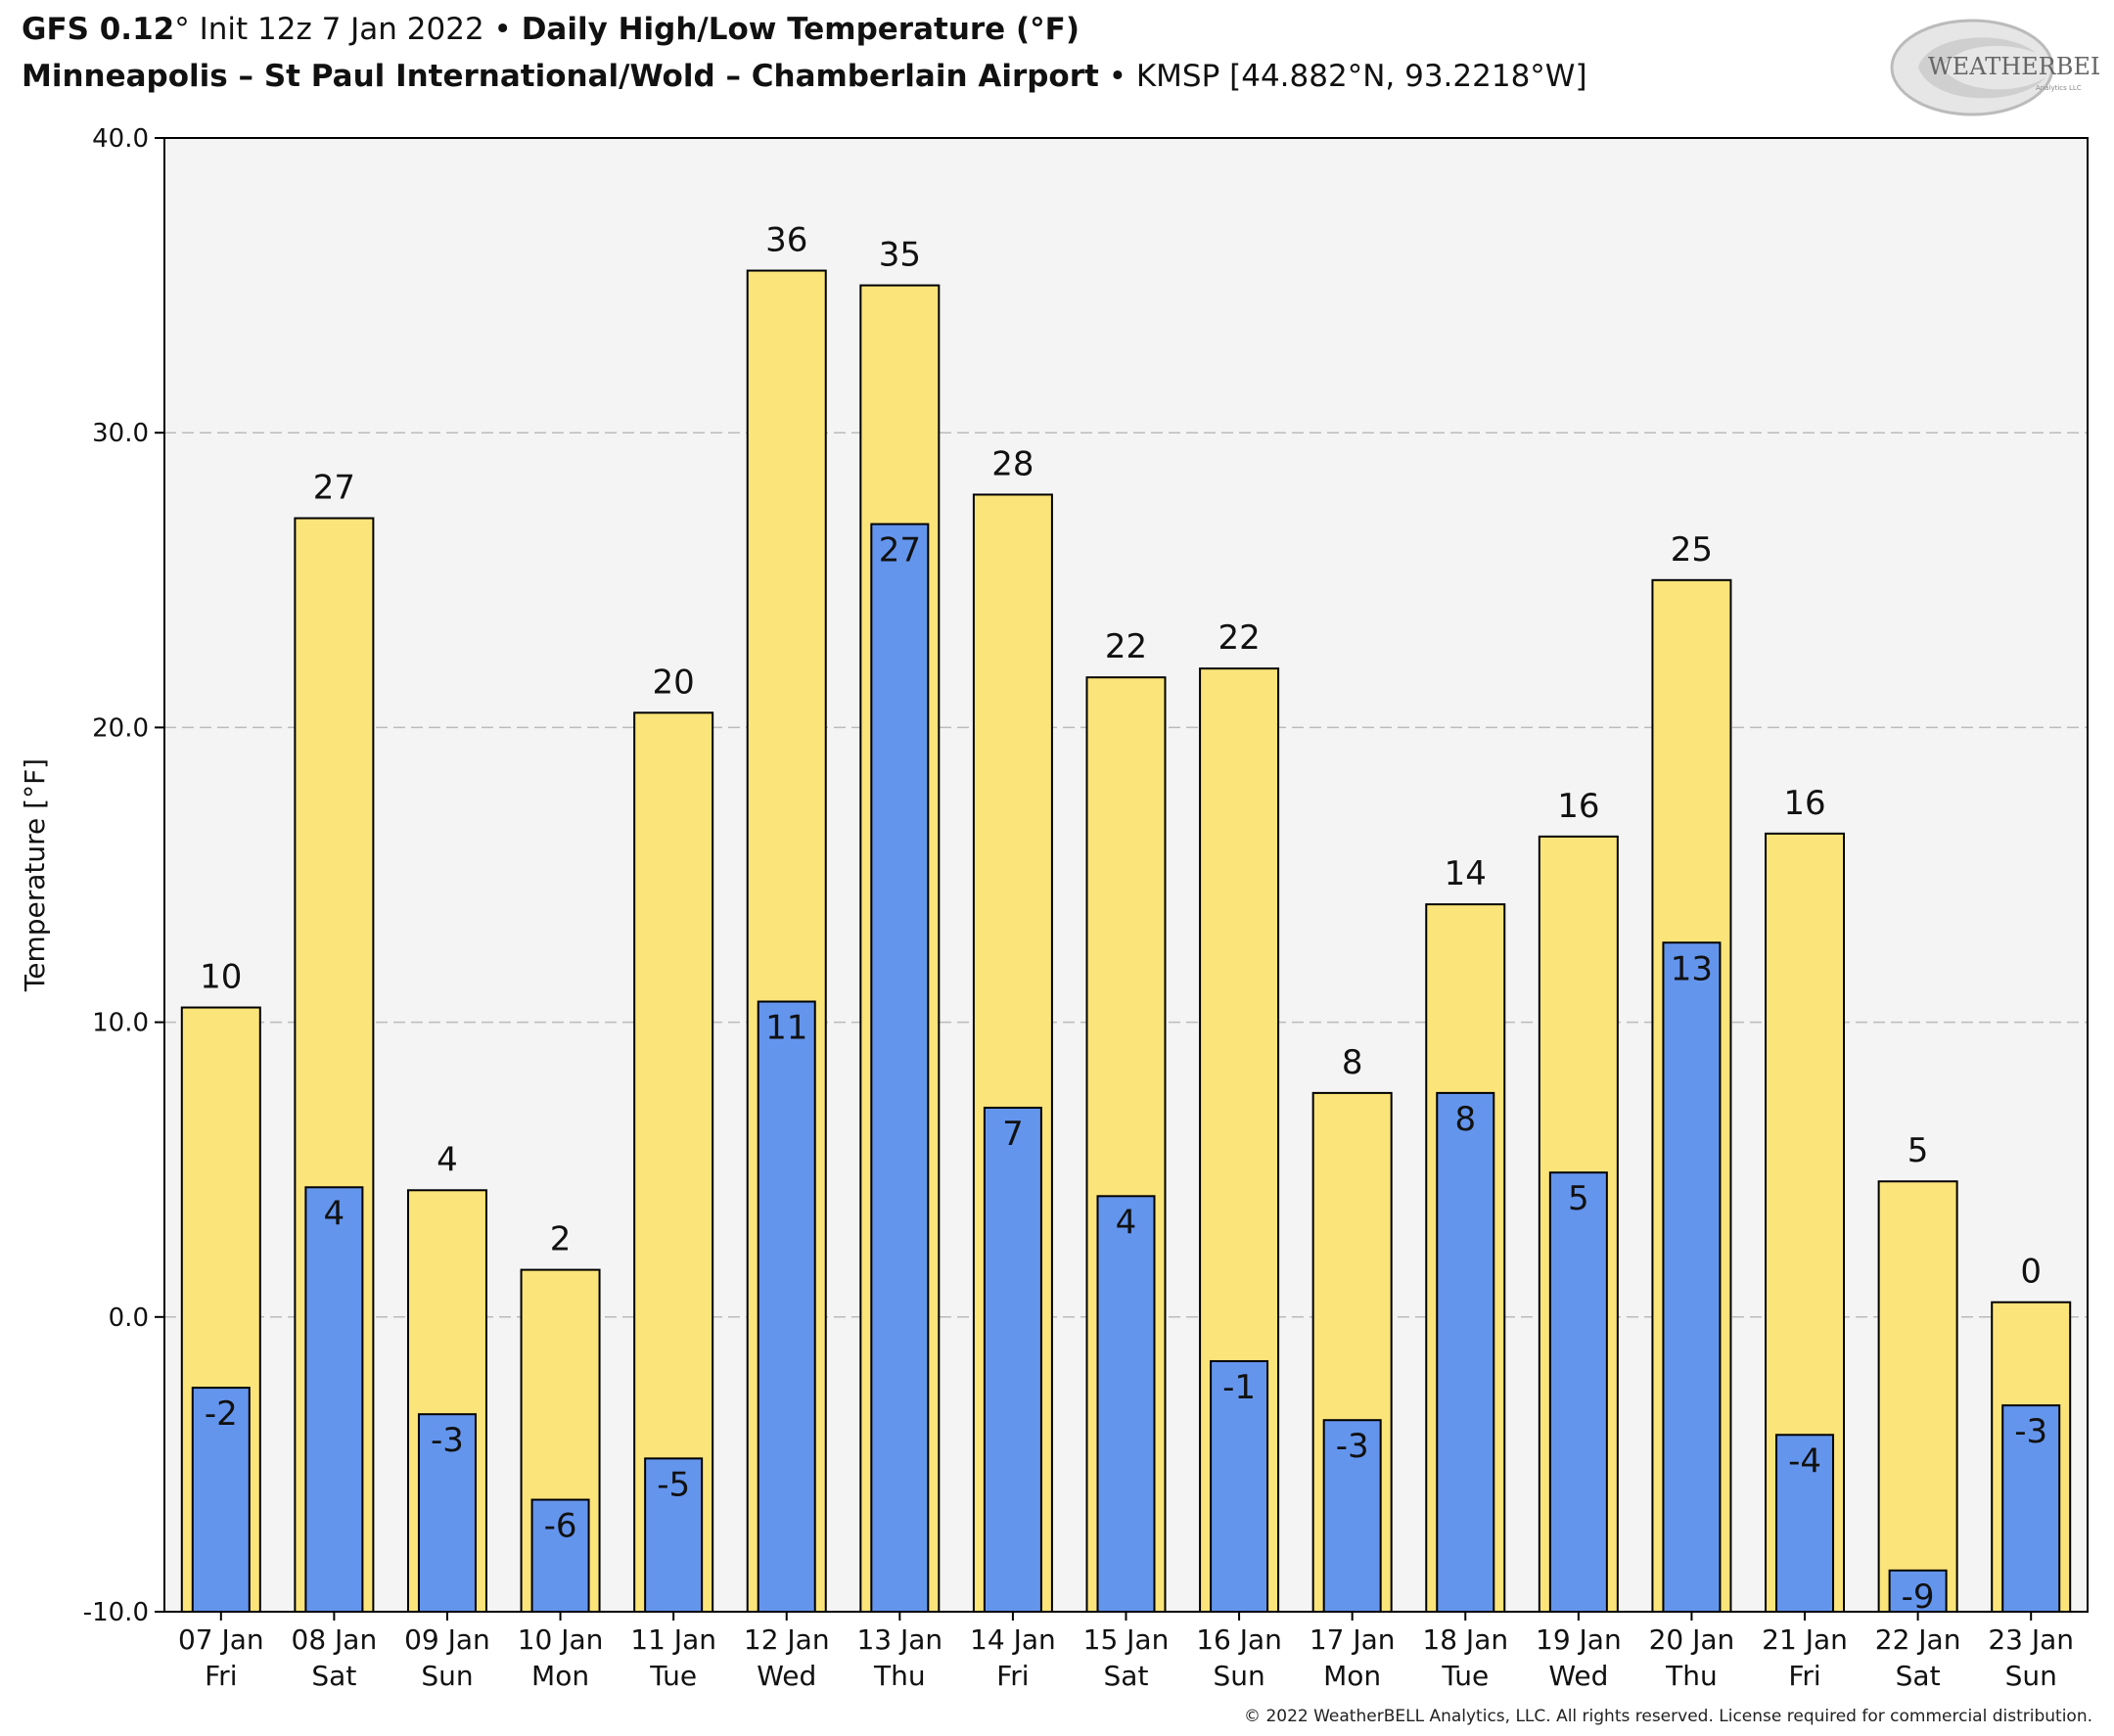 This screenshot has height=1736, width=2114. I want to click on x-tick-date: 08 Jan, so click(335, 1639).